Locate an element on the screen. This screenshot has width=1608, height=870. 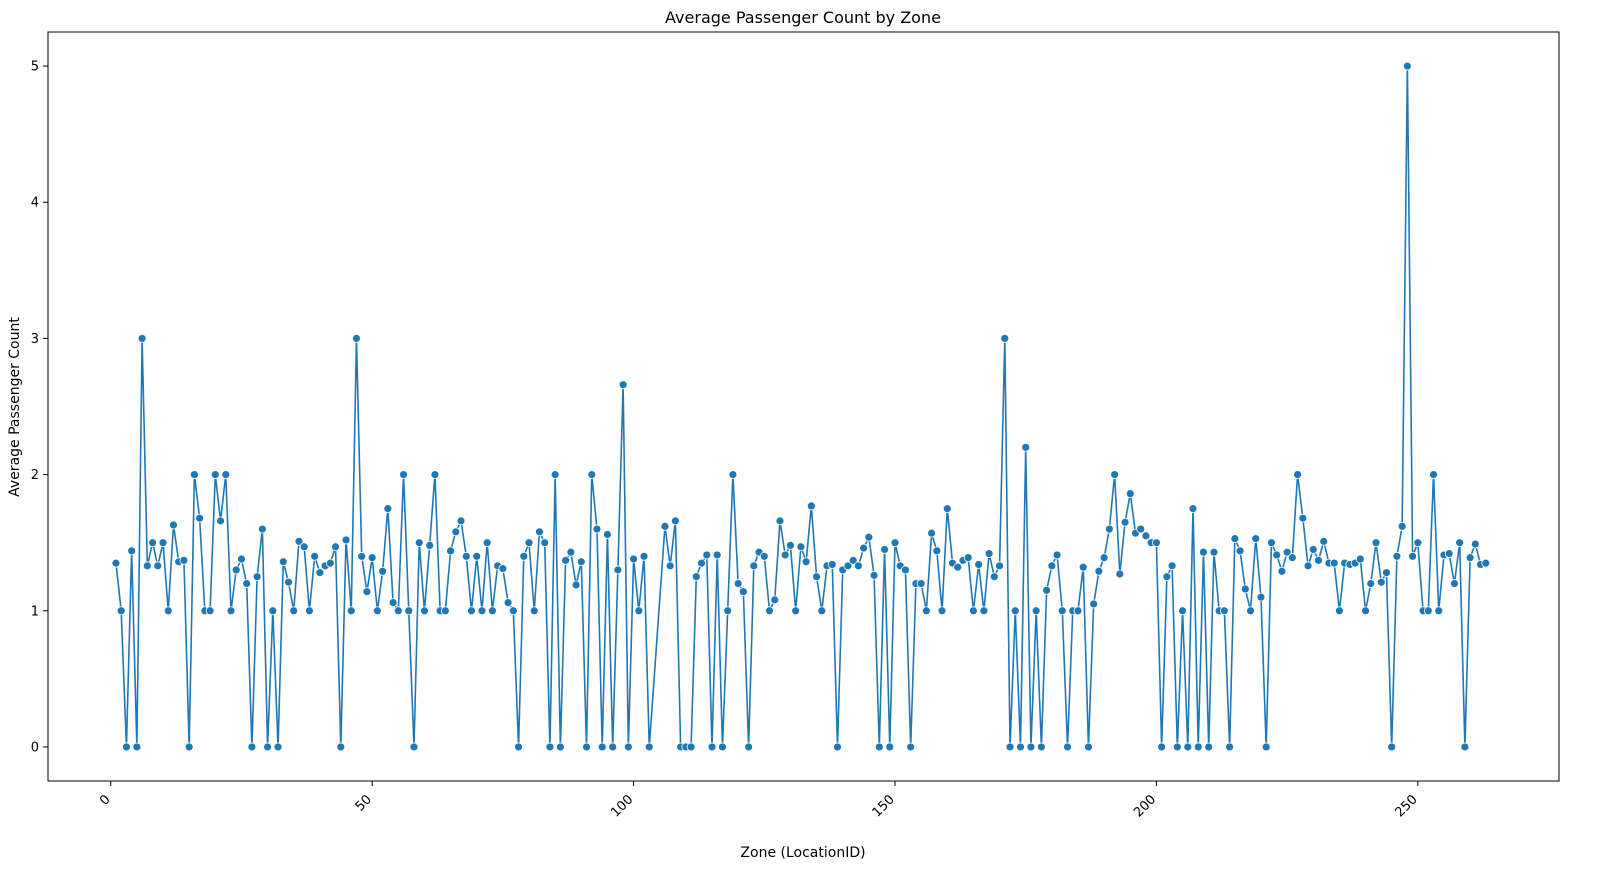
x-tick-label: 200 is located at coordinates (1145, 806).